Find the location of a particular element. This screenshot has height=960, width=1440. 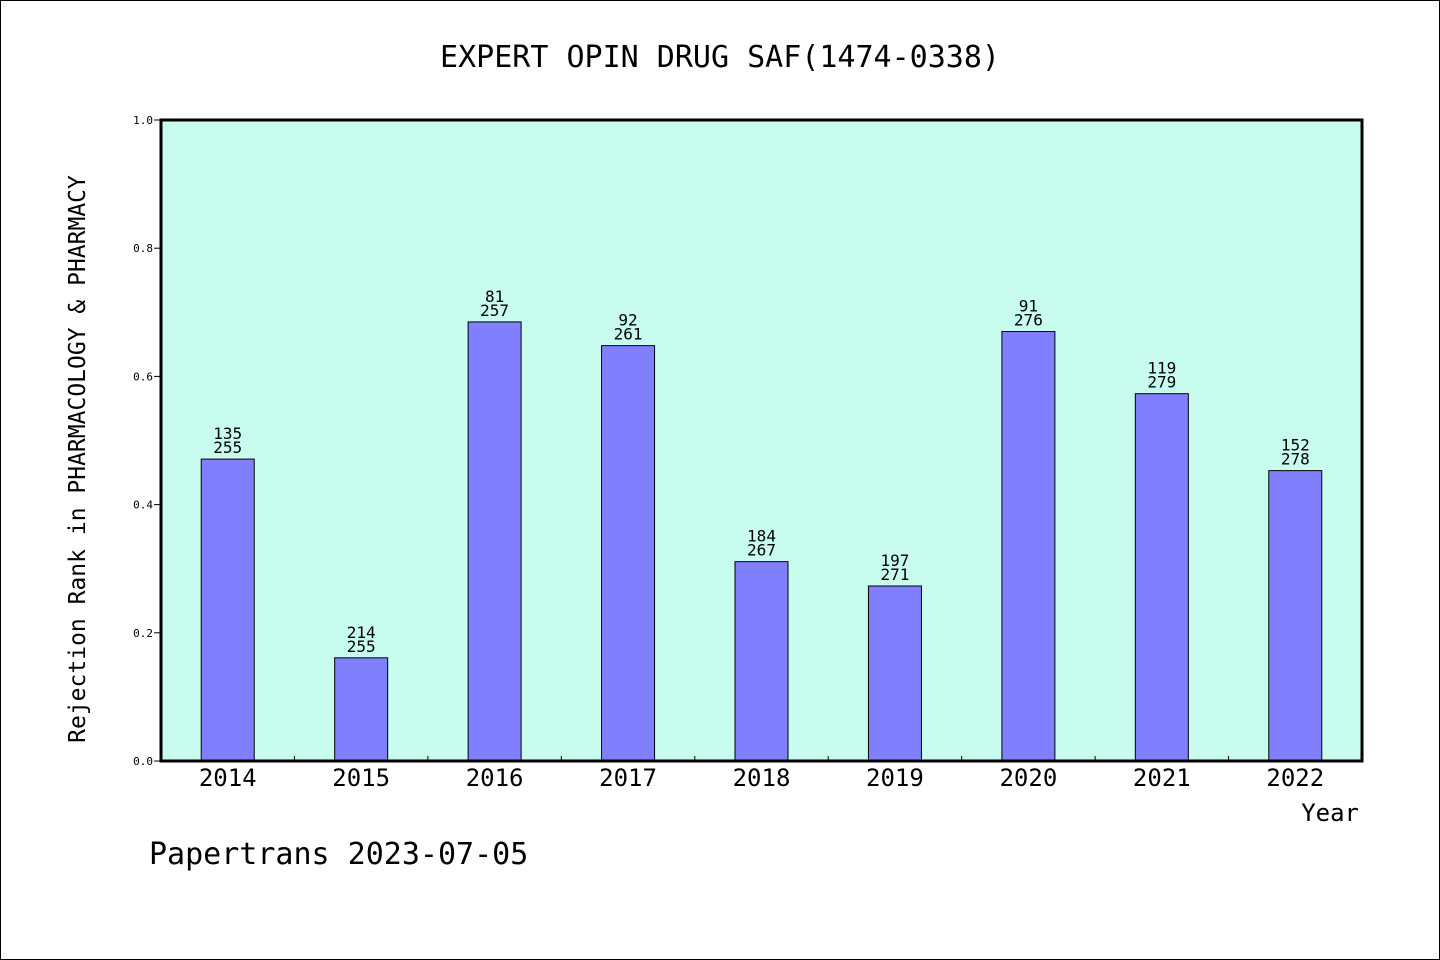

bar-2020 is located at coordinates (1028, 546).